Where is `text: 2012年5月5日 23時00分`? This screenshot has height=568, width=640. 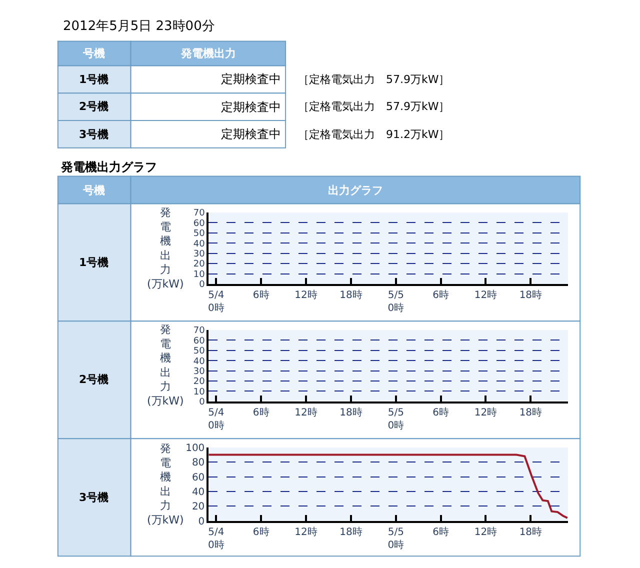
text: 2012年5月5日 23時00分 is located at coordinates (139, 26).